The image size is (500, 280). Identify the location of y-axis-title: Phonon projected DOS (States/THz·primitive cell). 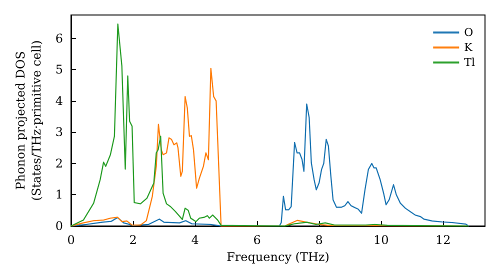
(28, 120).